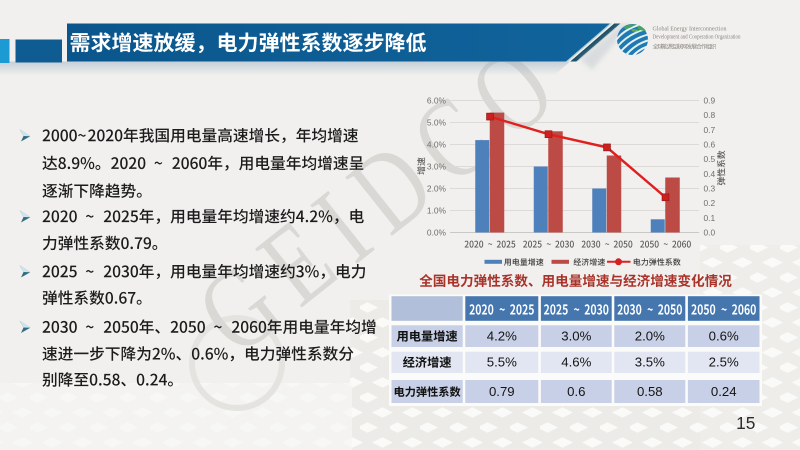 The width and height of the screenshot is (800, 450). Describe the element at coordinates (650, 391) in the screenshot. I see `svg-text: 0.58` at that location.